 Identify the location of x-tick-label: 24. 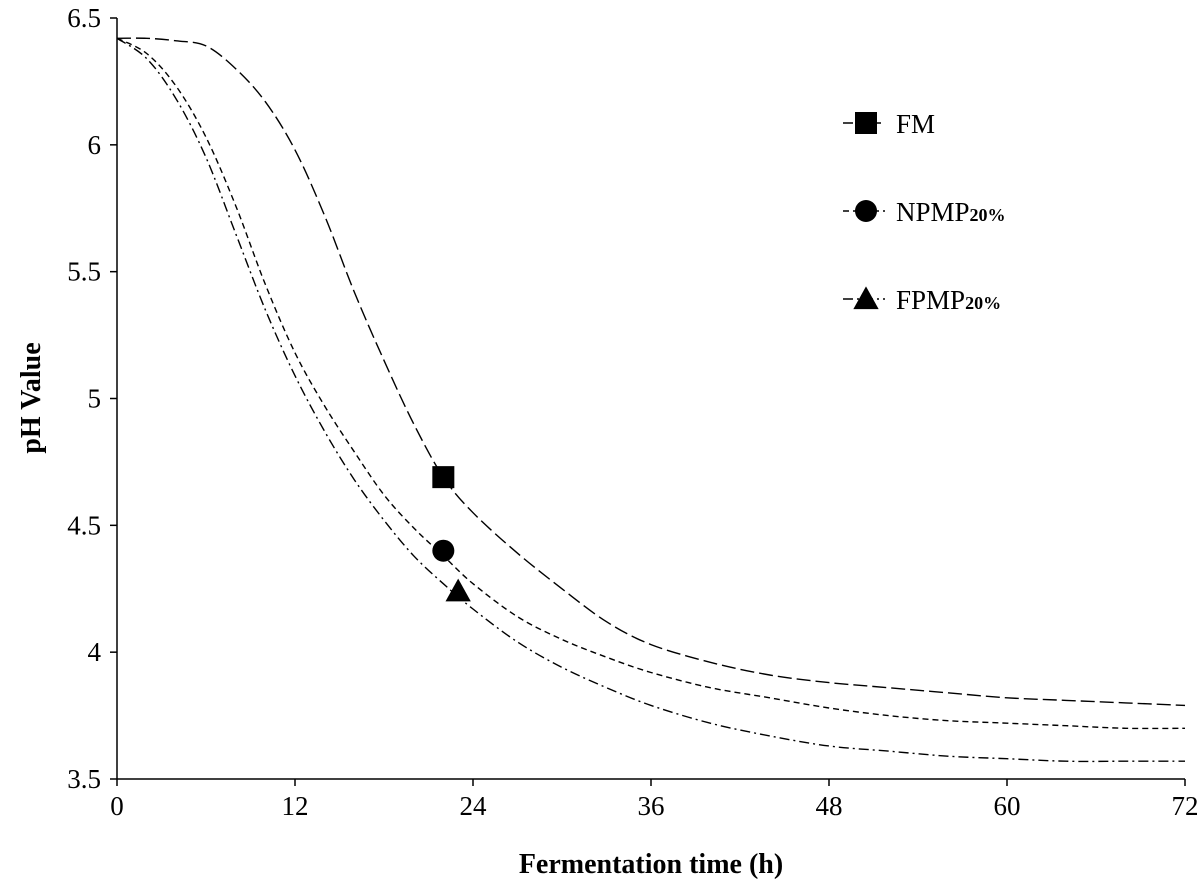
(474, 806).